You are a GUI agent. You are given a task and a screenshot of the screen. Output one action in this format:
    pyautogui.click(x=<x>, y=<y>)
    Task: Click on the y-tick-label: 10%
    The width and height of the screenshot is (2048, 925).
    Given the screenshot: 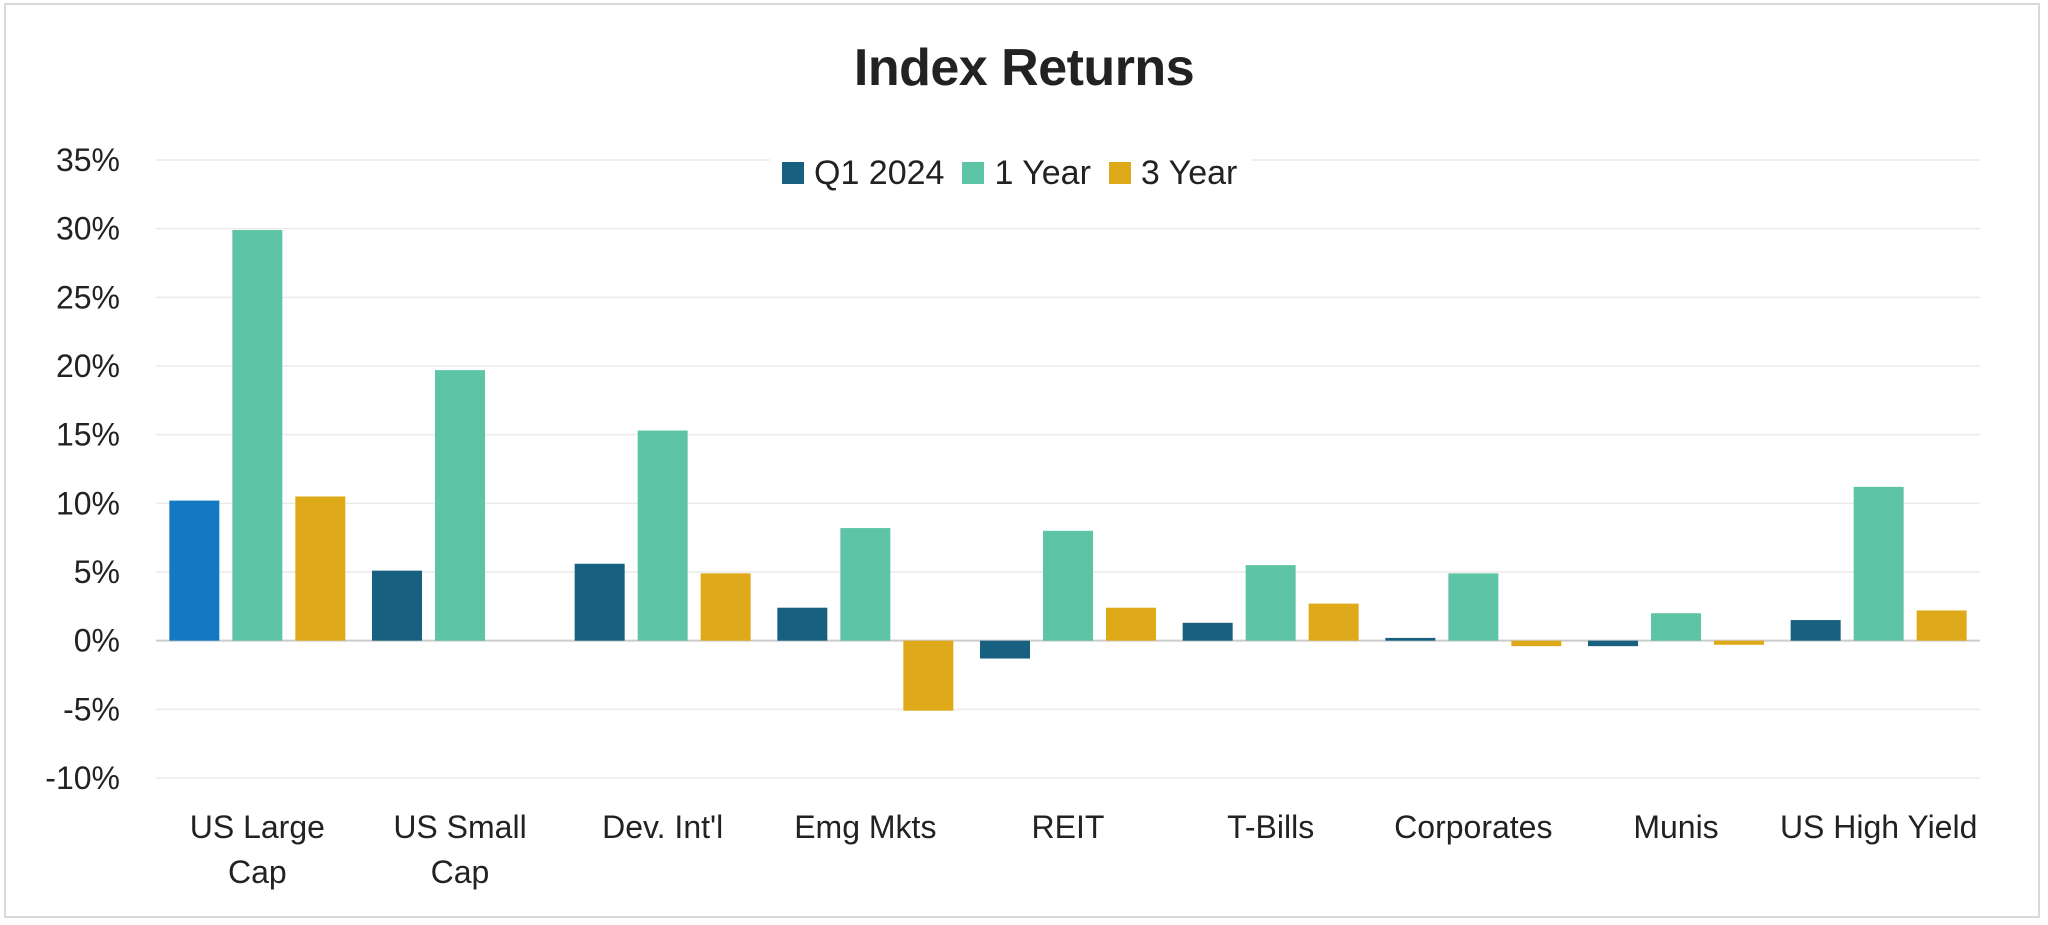 What is the action you would take?
    pyautogui.click(x=88, y=503)
    